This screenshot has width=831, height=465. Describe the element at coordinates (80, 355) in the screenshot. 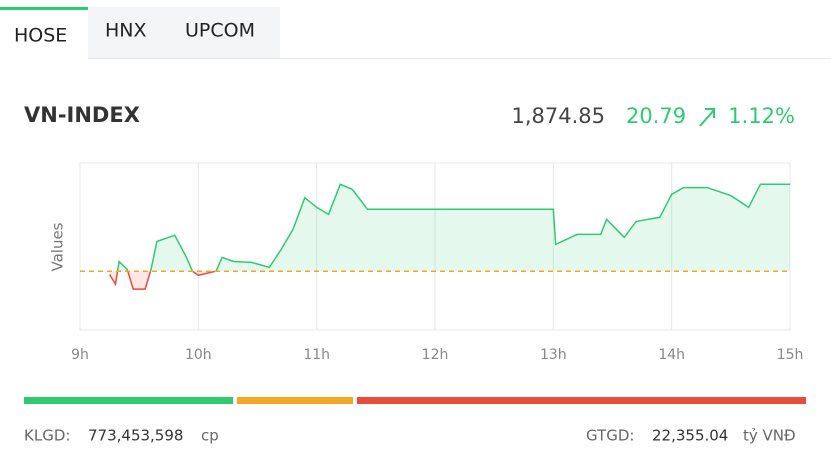

I see `x-tick-label: 9h` at that location.